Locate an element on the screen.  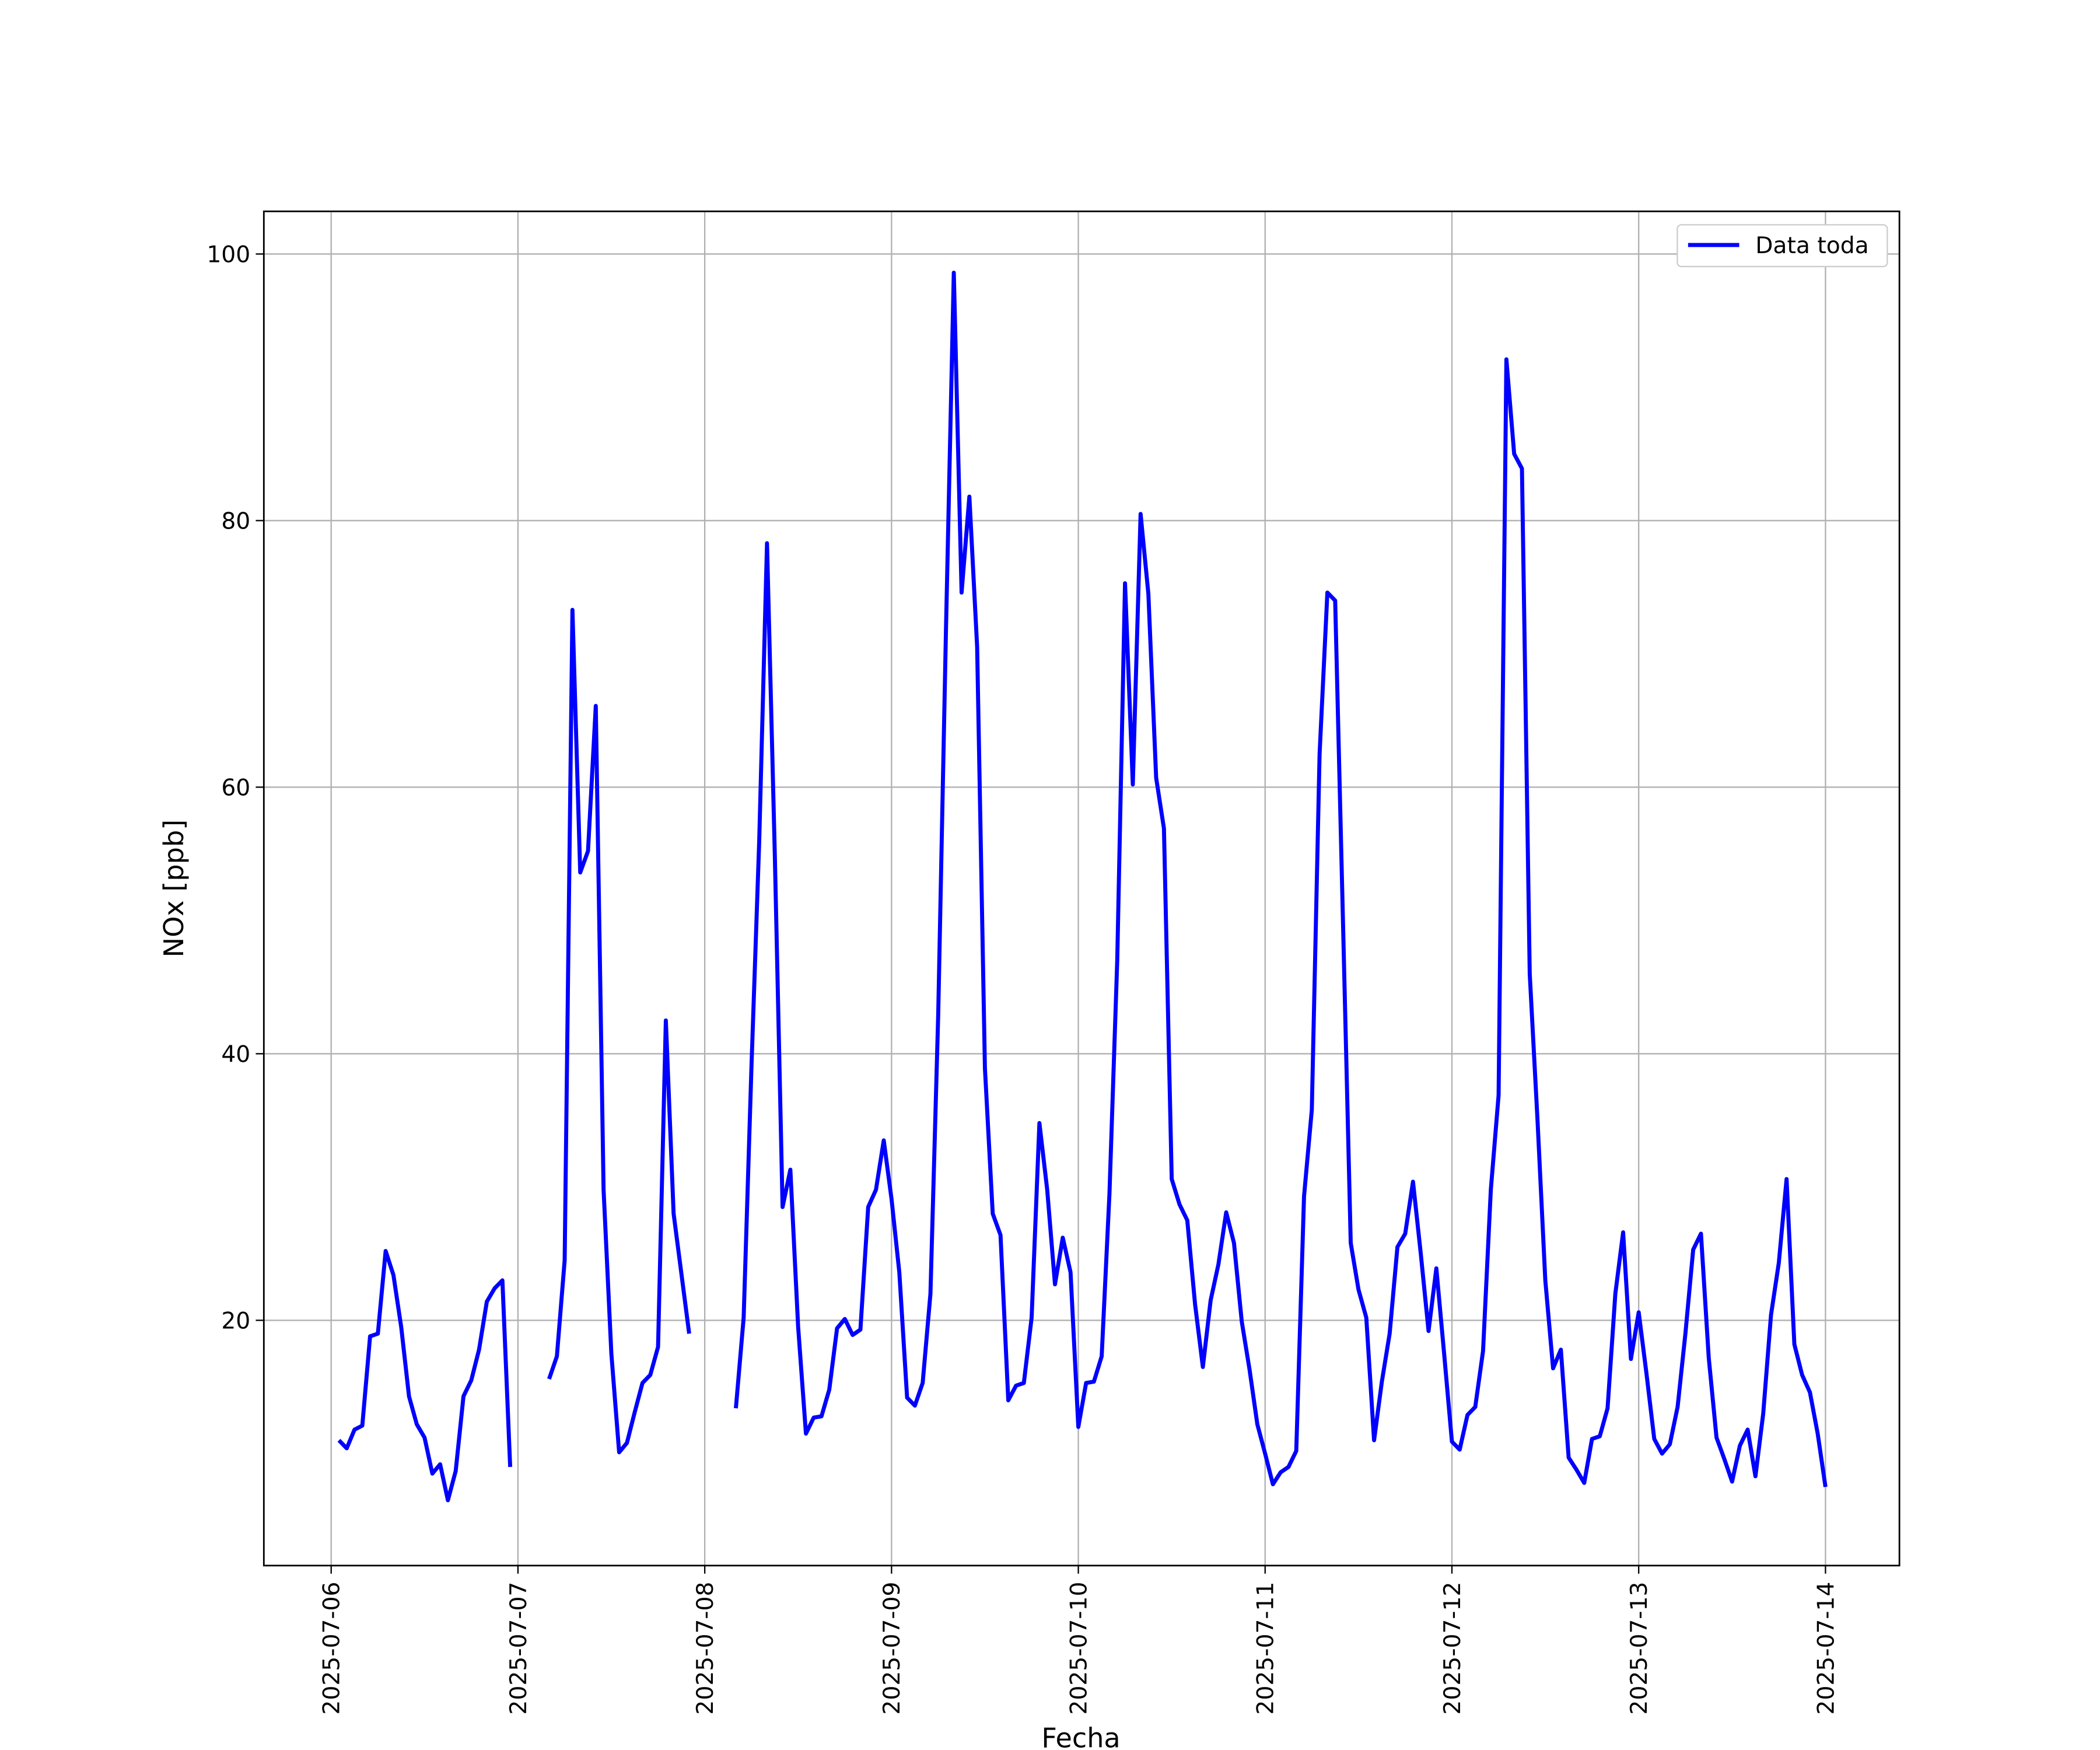
x-tick-label: 2025-07-13 is located at coordinates (1639, 1648).